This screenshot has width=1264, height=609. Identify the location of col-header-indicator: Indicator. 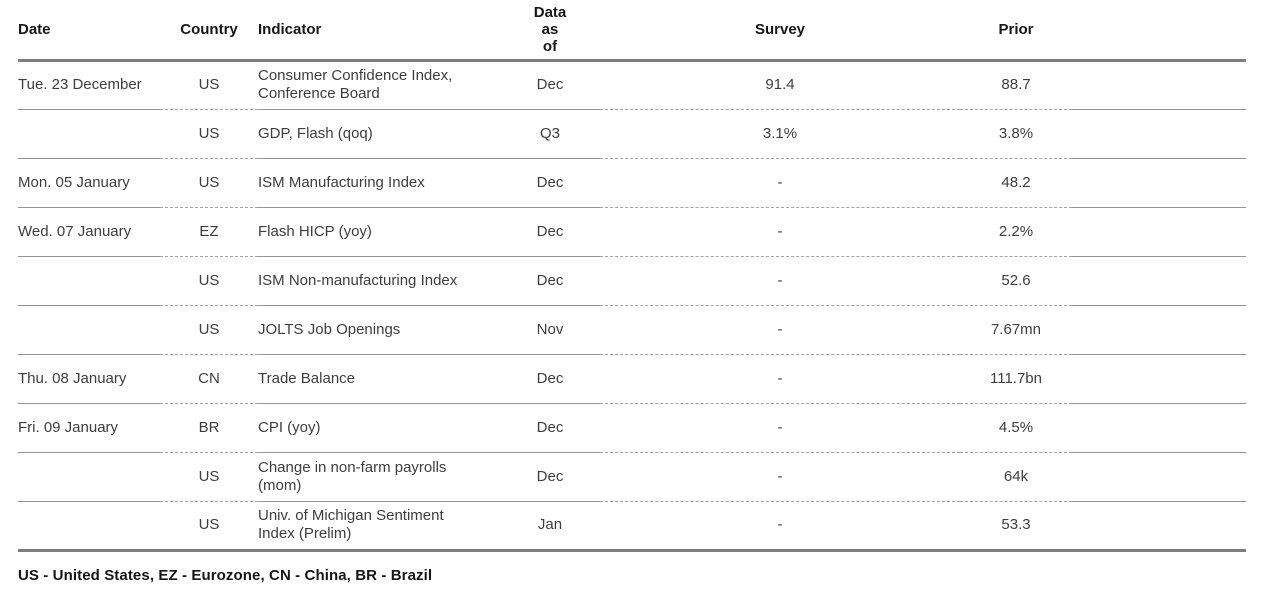
(379, 31).